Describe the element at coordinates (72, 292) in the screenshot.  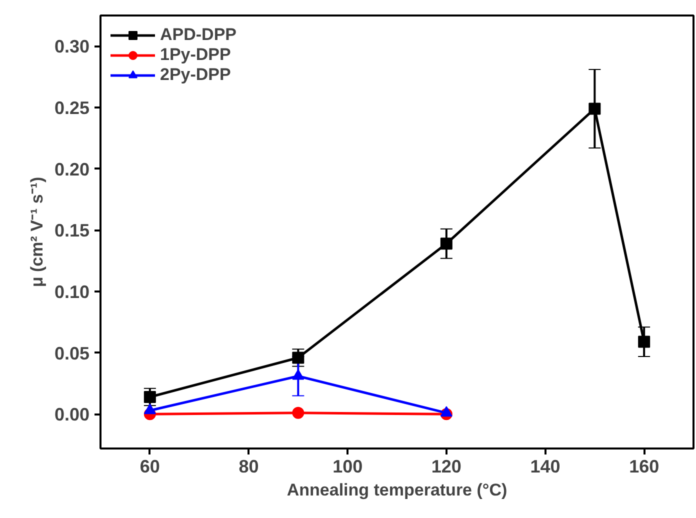
I see `y-tick-label: 0.10` at that location.